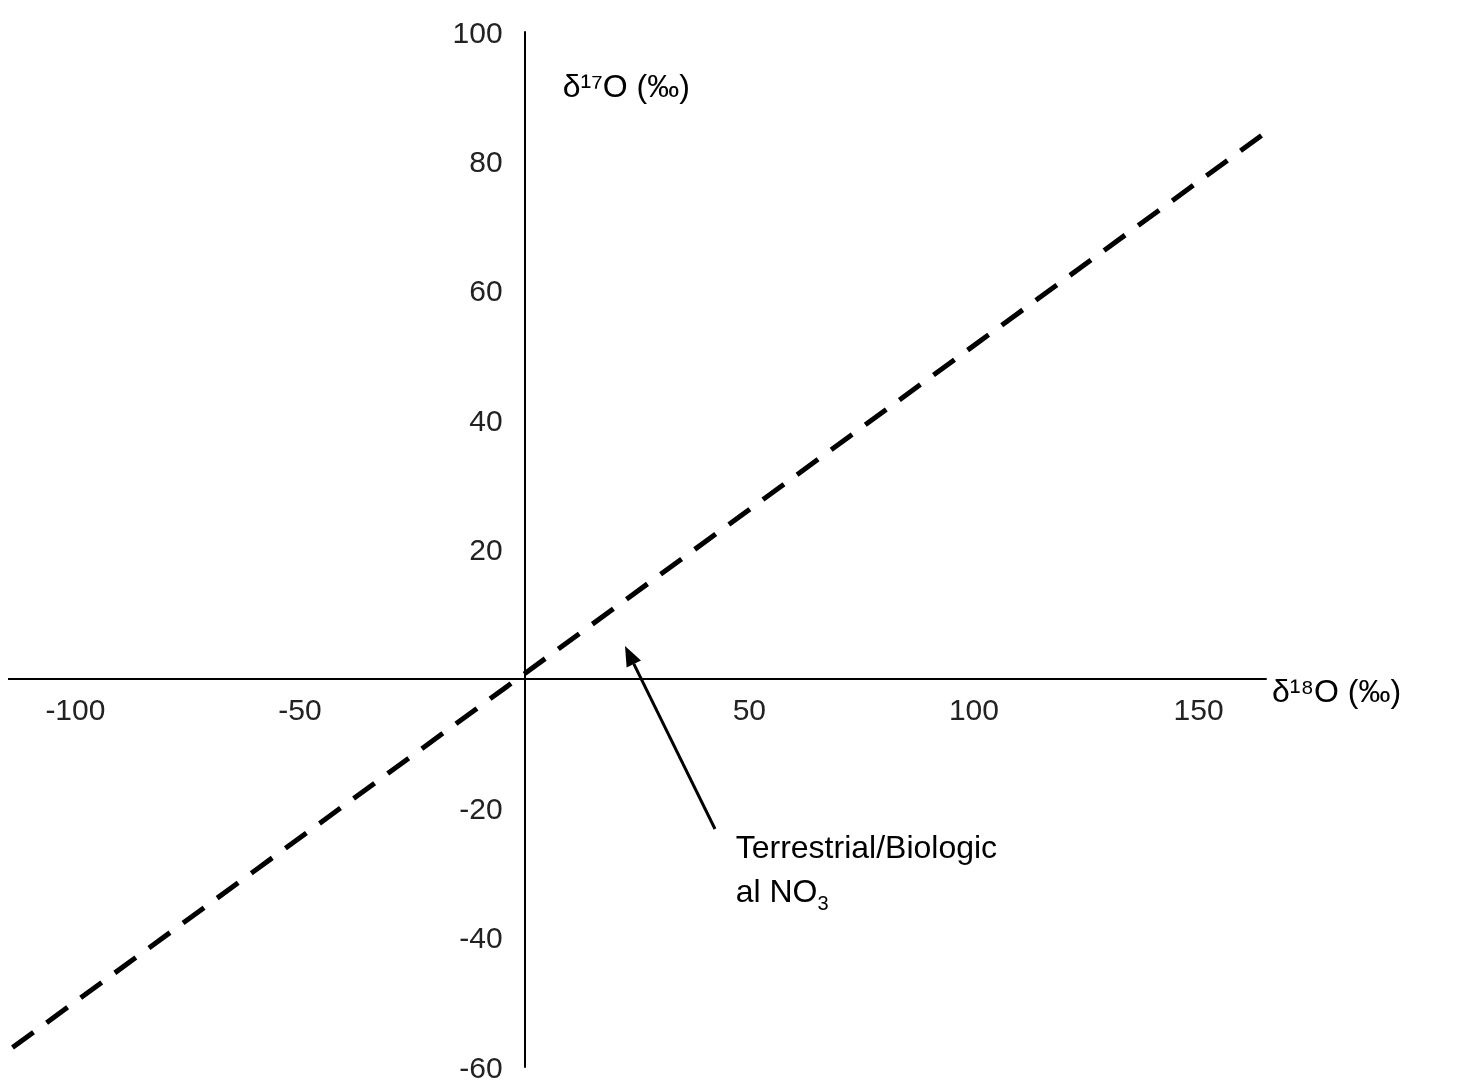 Image resolution: width=1474 pixels, height=1084 pixels. I want to click on y-tick-label: 80, so click(486, 161).